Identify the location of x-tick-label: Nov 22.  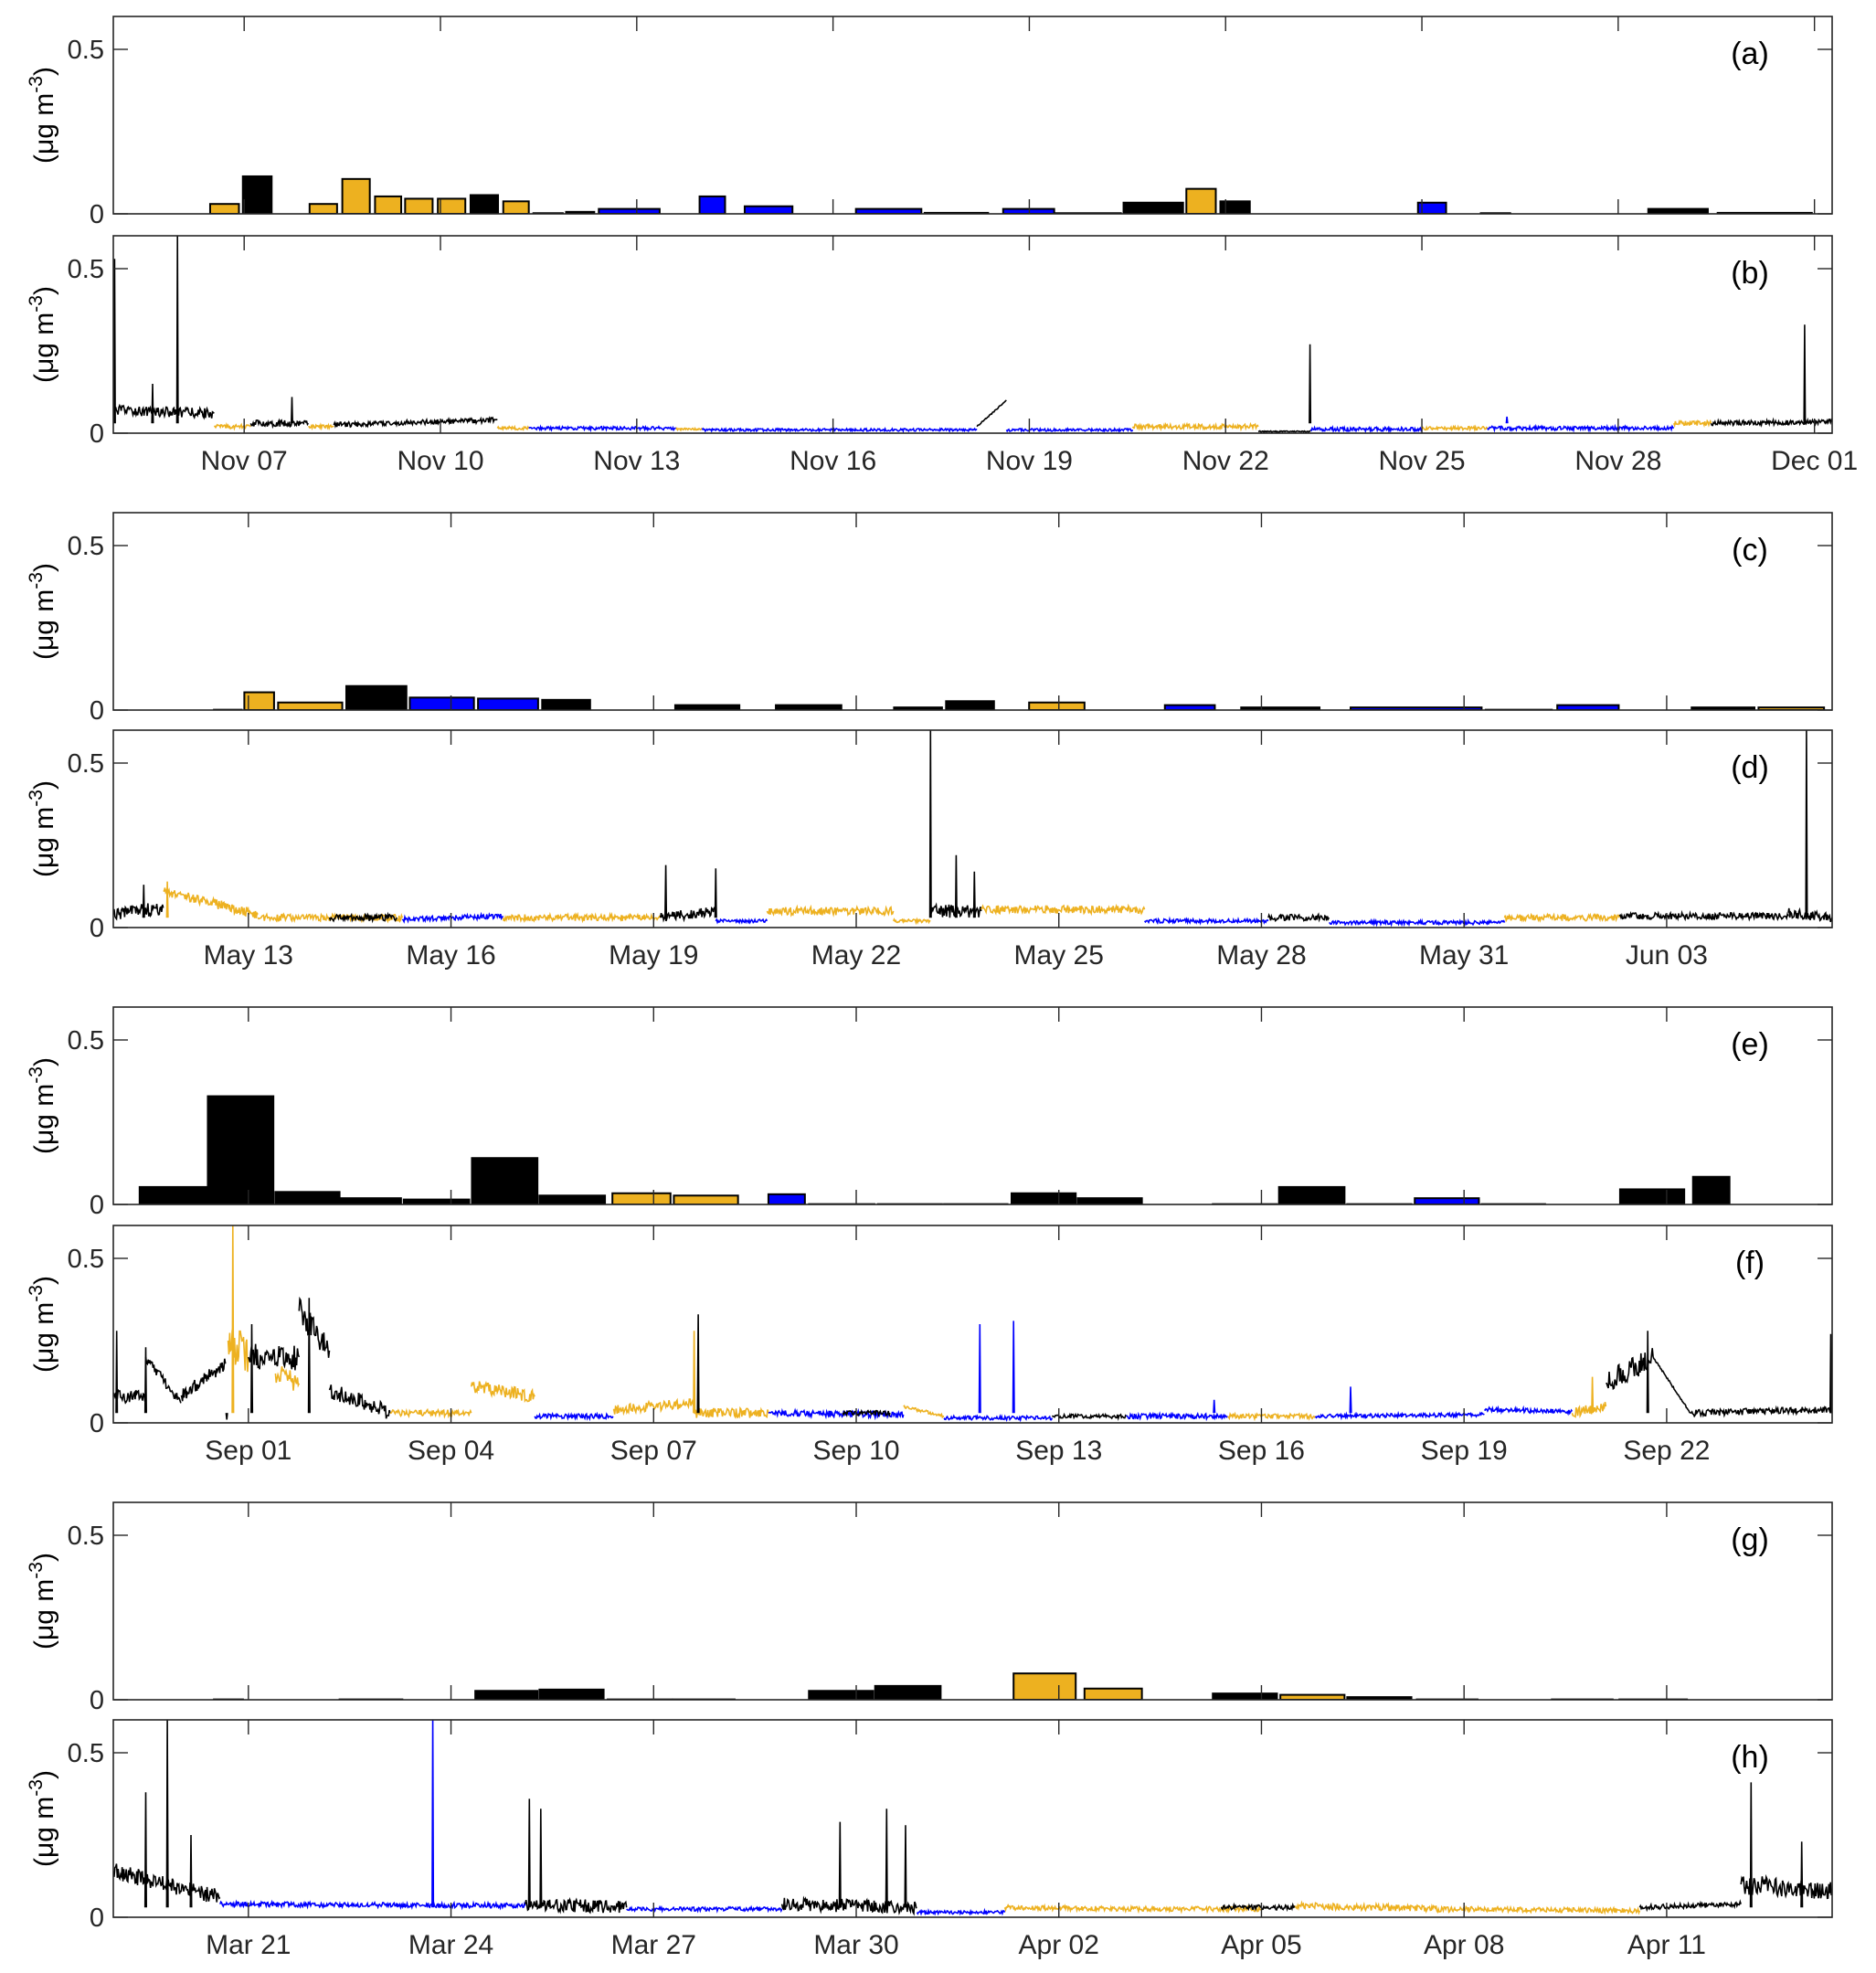
(1225, 461).